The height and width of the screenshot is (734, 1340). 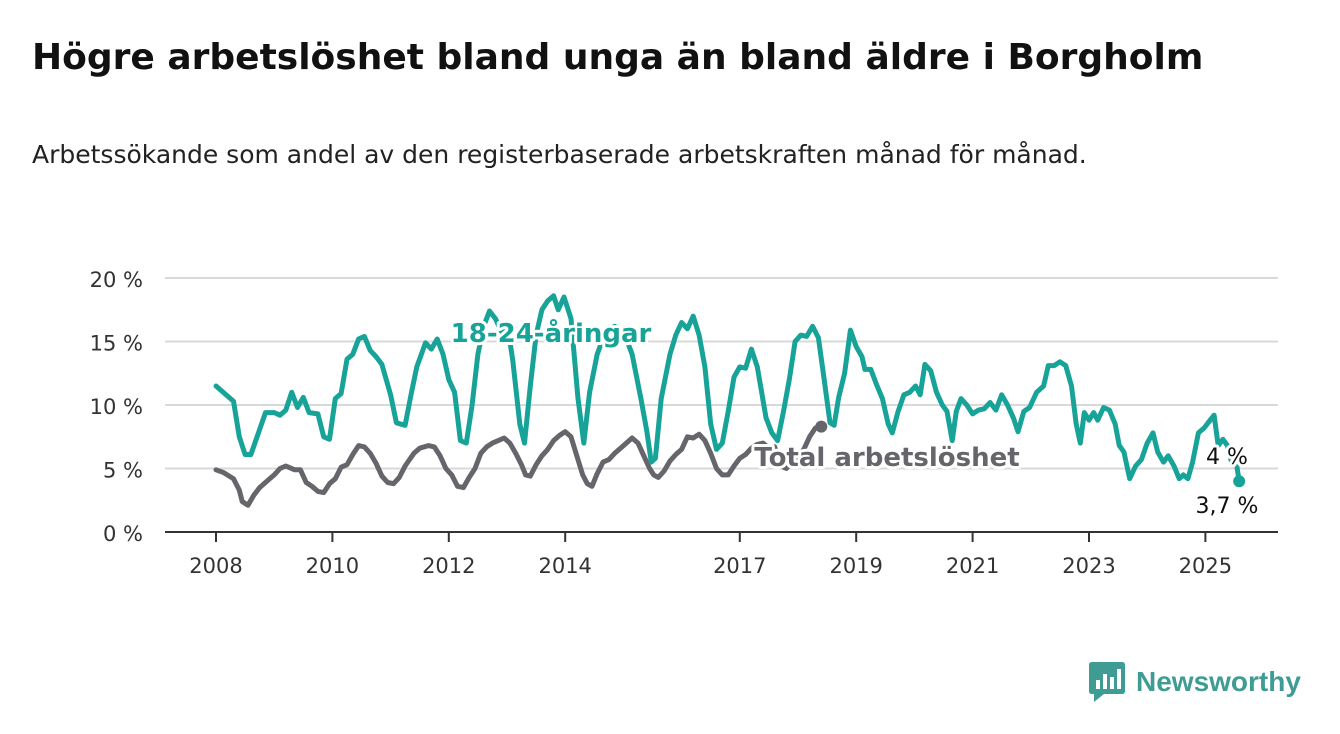 What do you see at coordinates (1227, 506) in the screenshot?
I see `end-label-total: 3,7 %` at bounding box center [1227, 506].